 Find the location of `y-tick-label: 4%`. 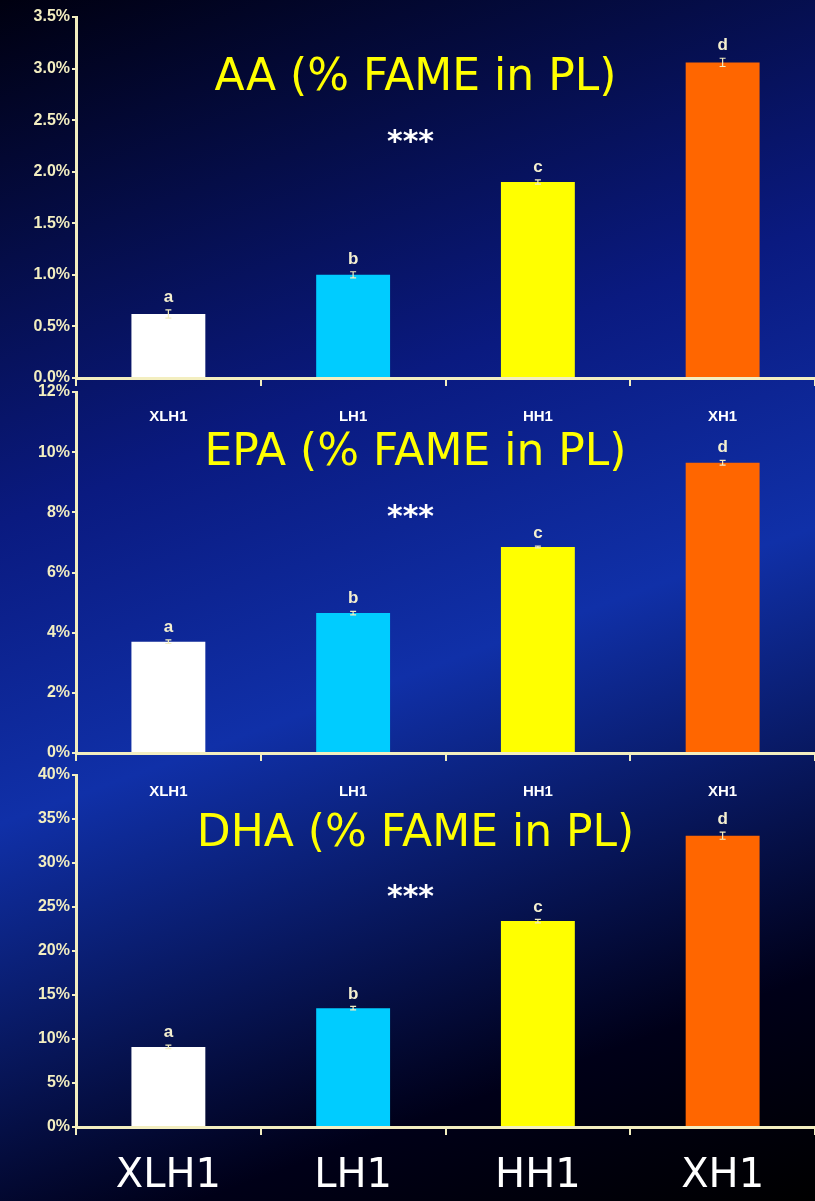

y-tick-label: 4% is located at coordinates (58, 632).